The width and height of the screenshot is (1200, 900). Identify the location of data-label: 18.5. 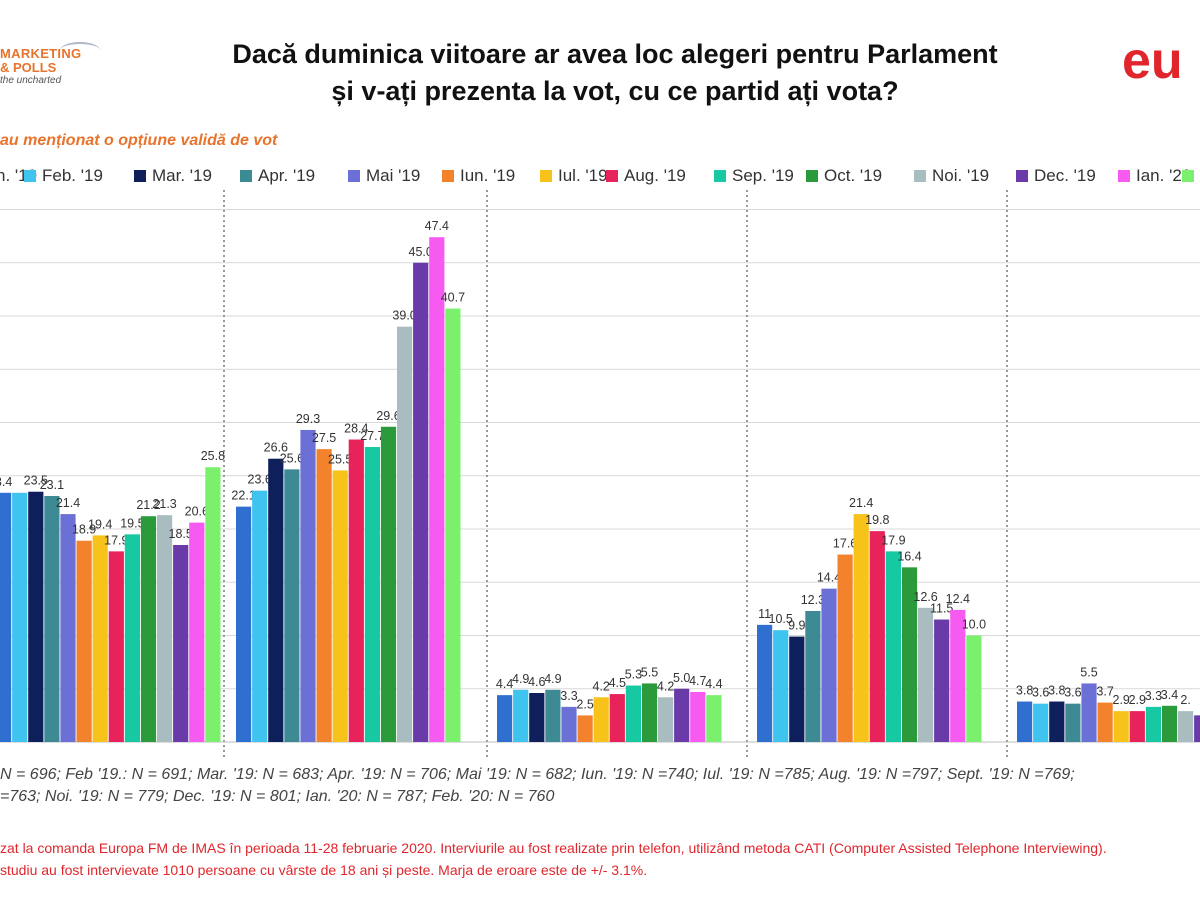
(181, 534).